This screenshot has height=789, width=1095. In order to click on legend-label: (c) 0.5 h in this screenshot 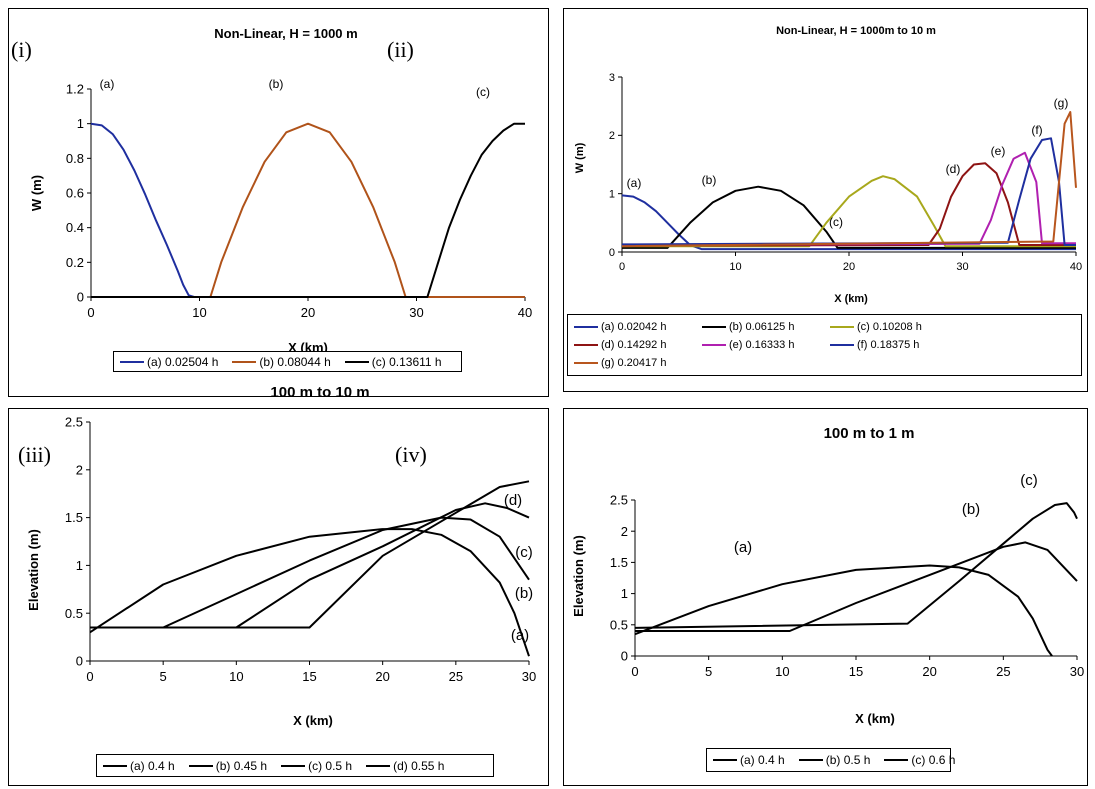, I will do `click(330, 765)`.